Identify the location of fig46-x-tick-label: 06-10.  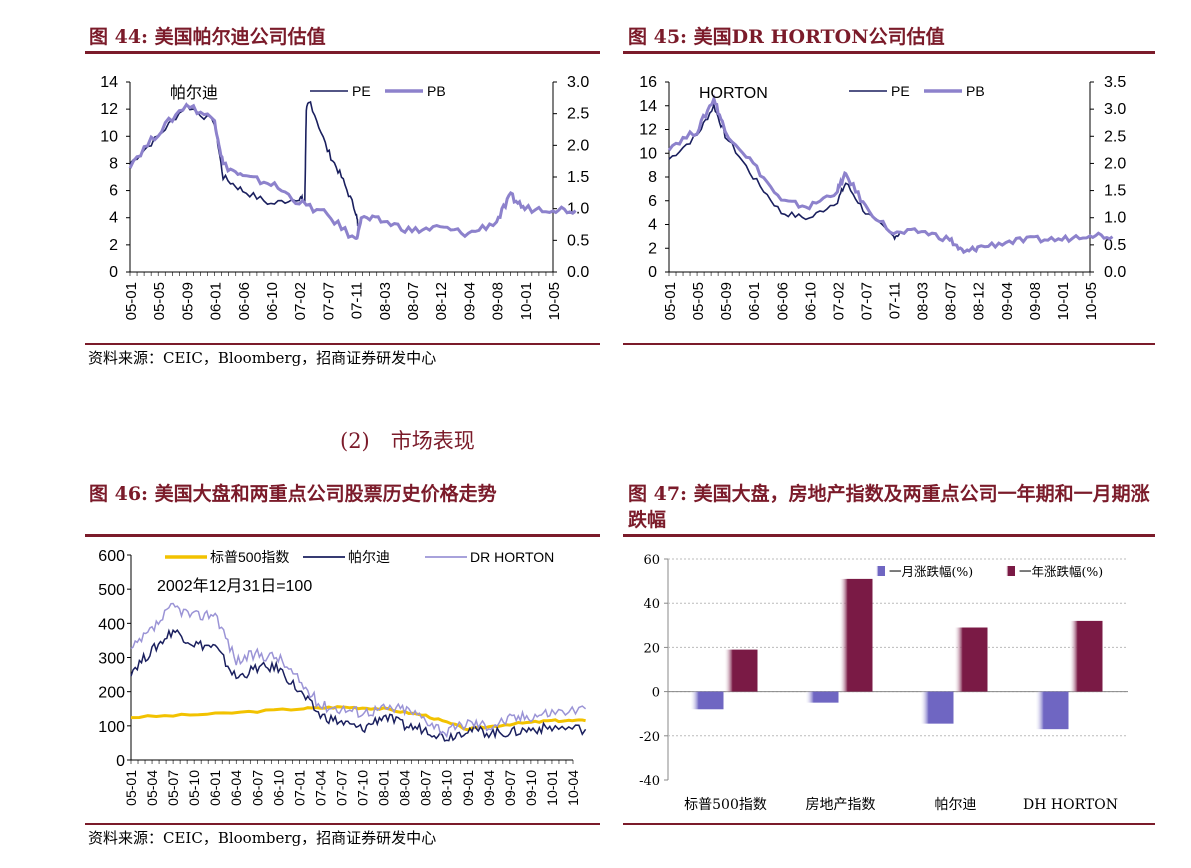
(278, 788).